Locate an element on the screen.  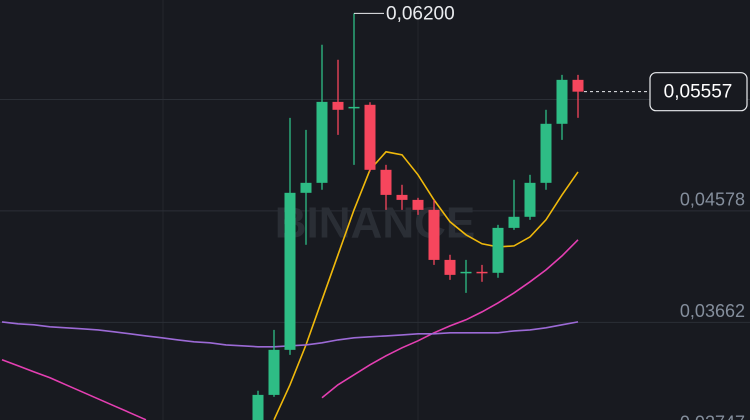
watermark: BINANCE is located at coordinates (375, 223).